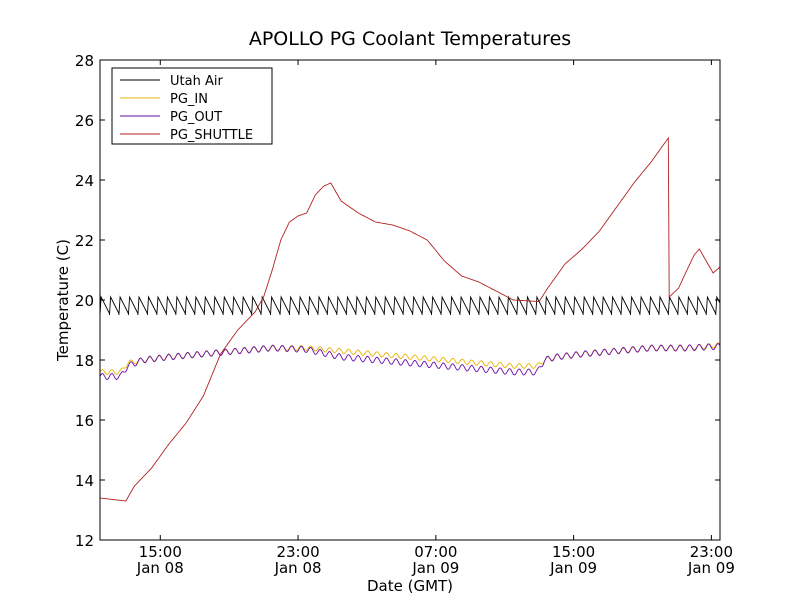  I want to click on x-axis-label: Date (GMT), so click(410, 586).